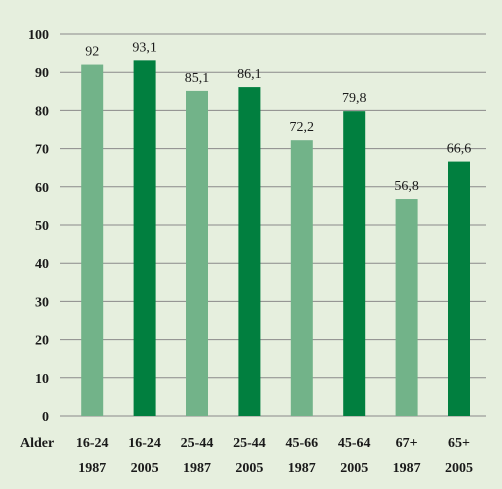 Image resolution: width=502 pixels, height=489 pixels. What do you see at coordinates (42, 150) in the screenshot?
I see `y-tick-label: 70` at bounding box center [42, 150].